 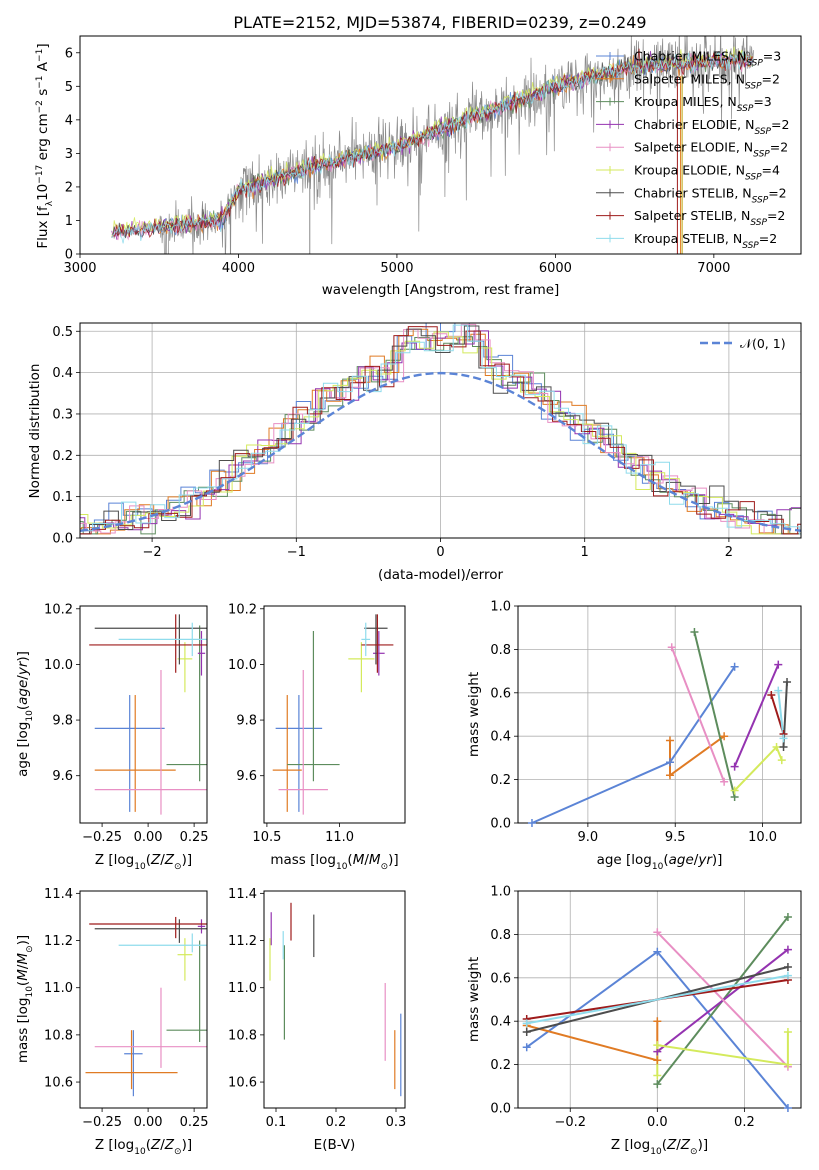 I want to click on normal-distribution-curve, so click(x=440, y=451).